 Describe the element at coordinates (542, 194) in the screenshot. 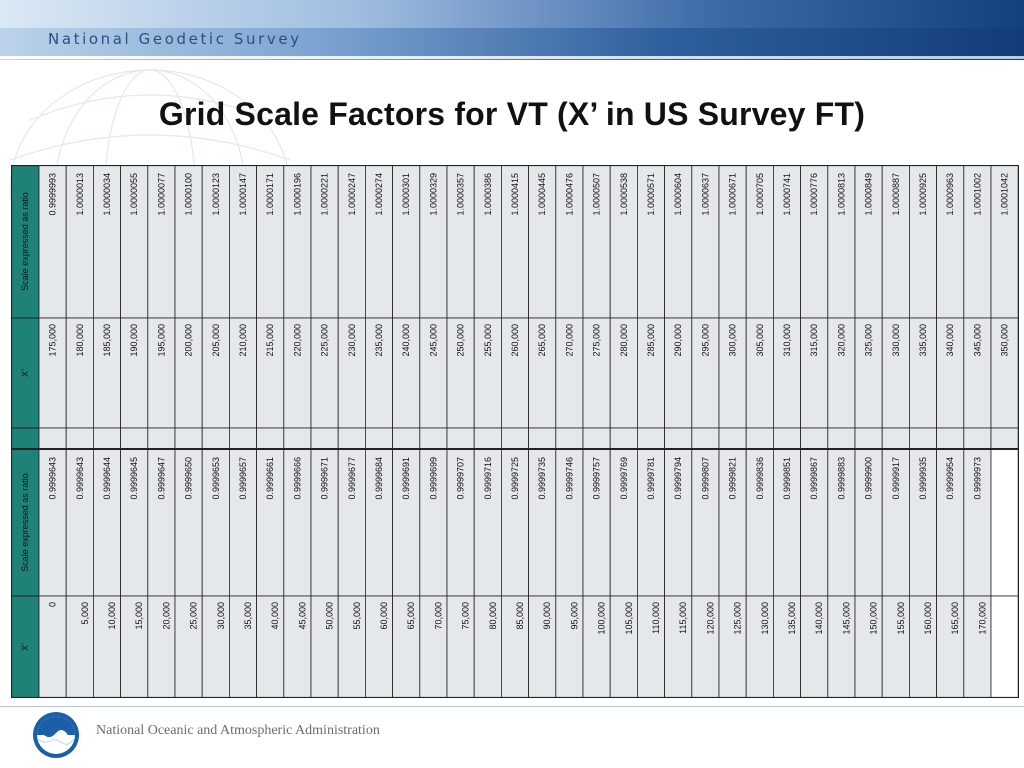

I see `top-scale-value: 1.0000445` at that location.